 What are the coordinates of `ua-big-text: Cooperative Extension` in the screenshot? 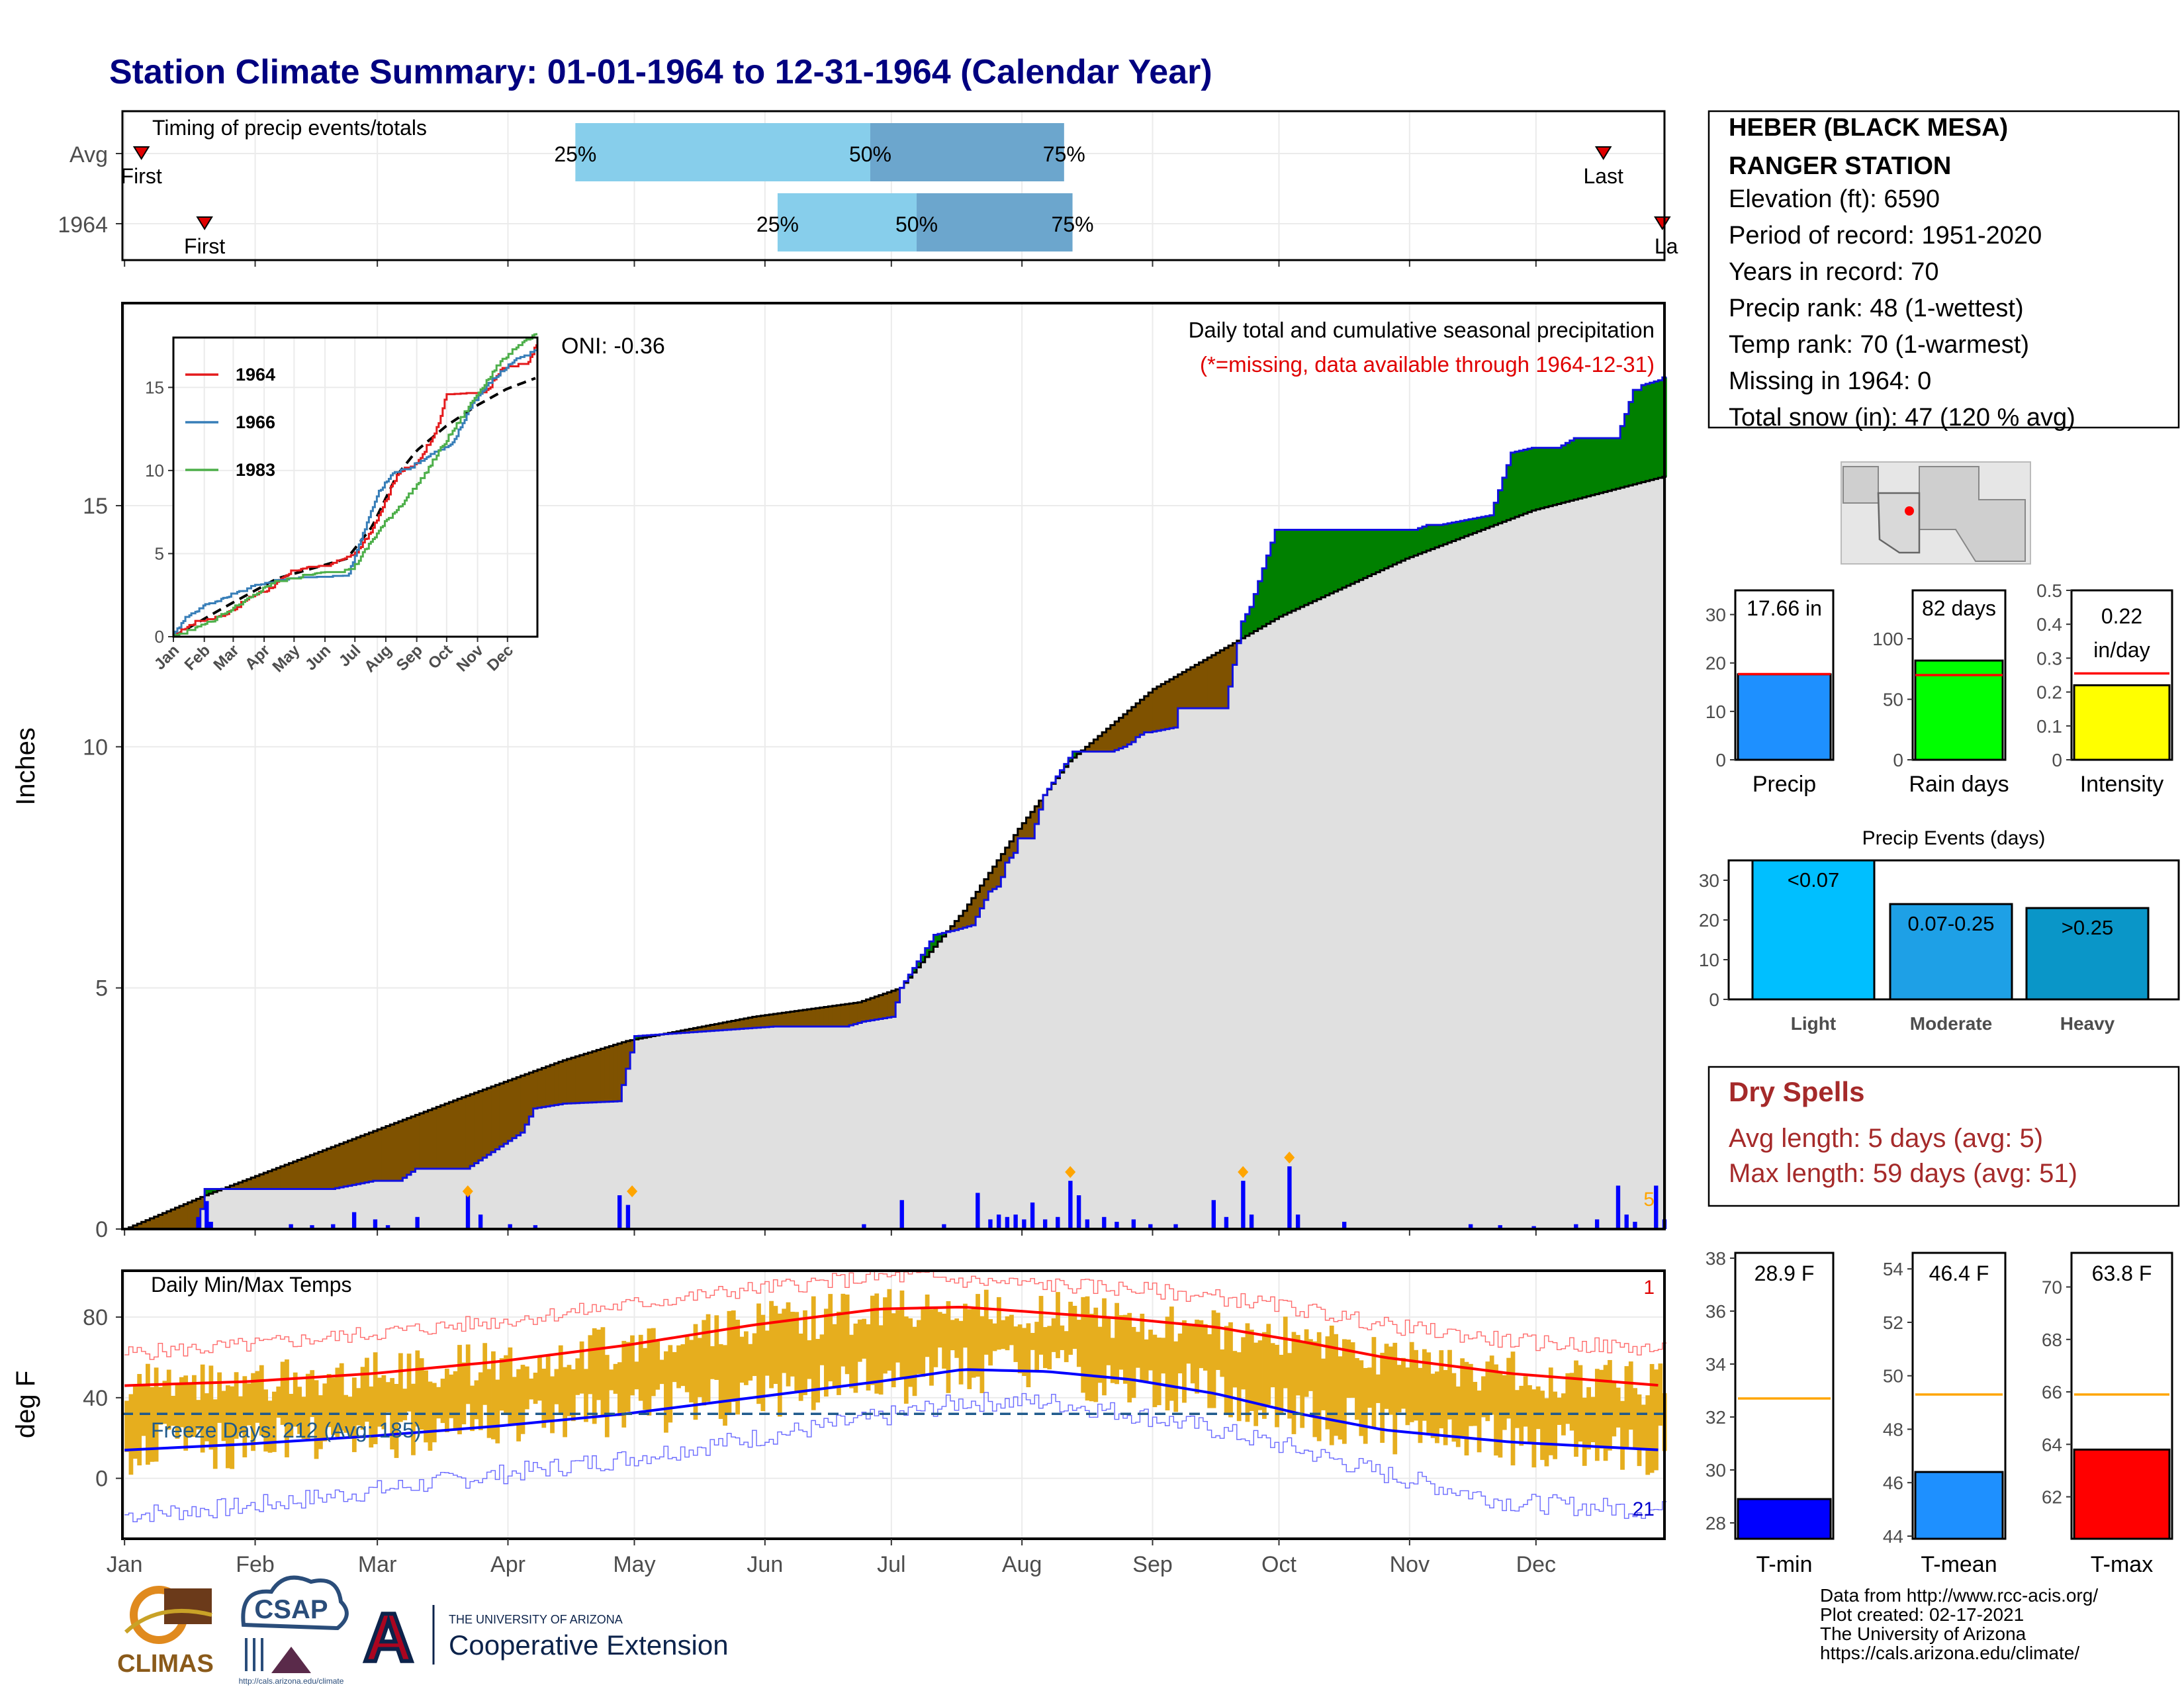 It's located at (589, 1645).